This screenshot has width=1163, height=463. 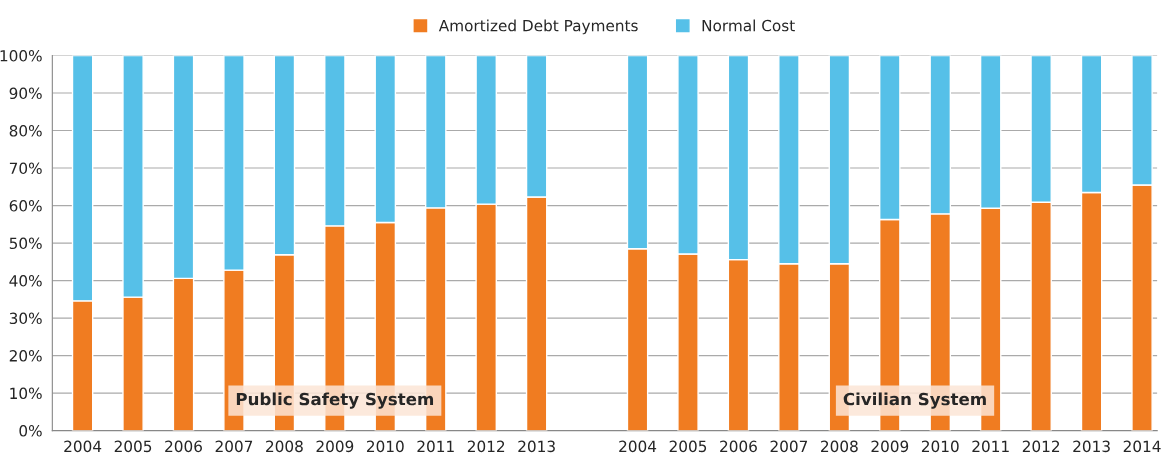 What do you see at coordinates (25, 168) in the screenshot?
I see `y-tick-label: 70%` at bounding box center [25, 168].